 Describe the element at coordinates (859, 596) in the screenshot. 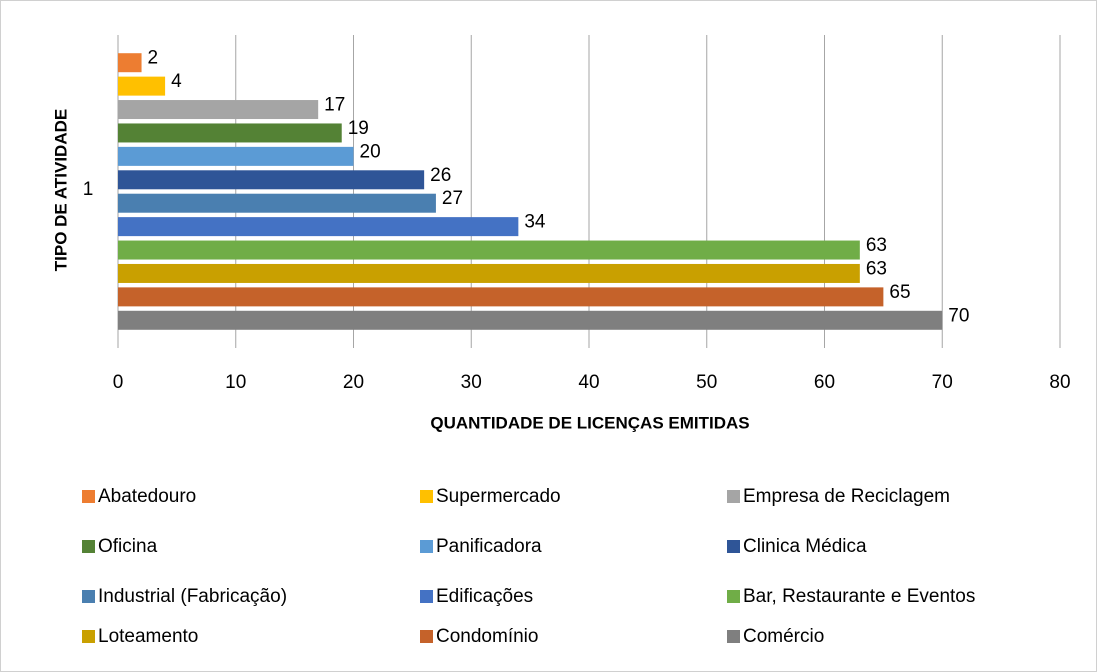

I see `legend-label: Bar, Restaurante e Eventos` at that location.